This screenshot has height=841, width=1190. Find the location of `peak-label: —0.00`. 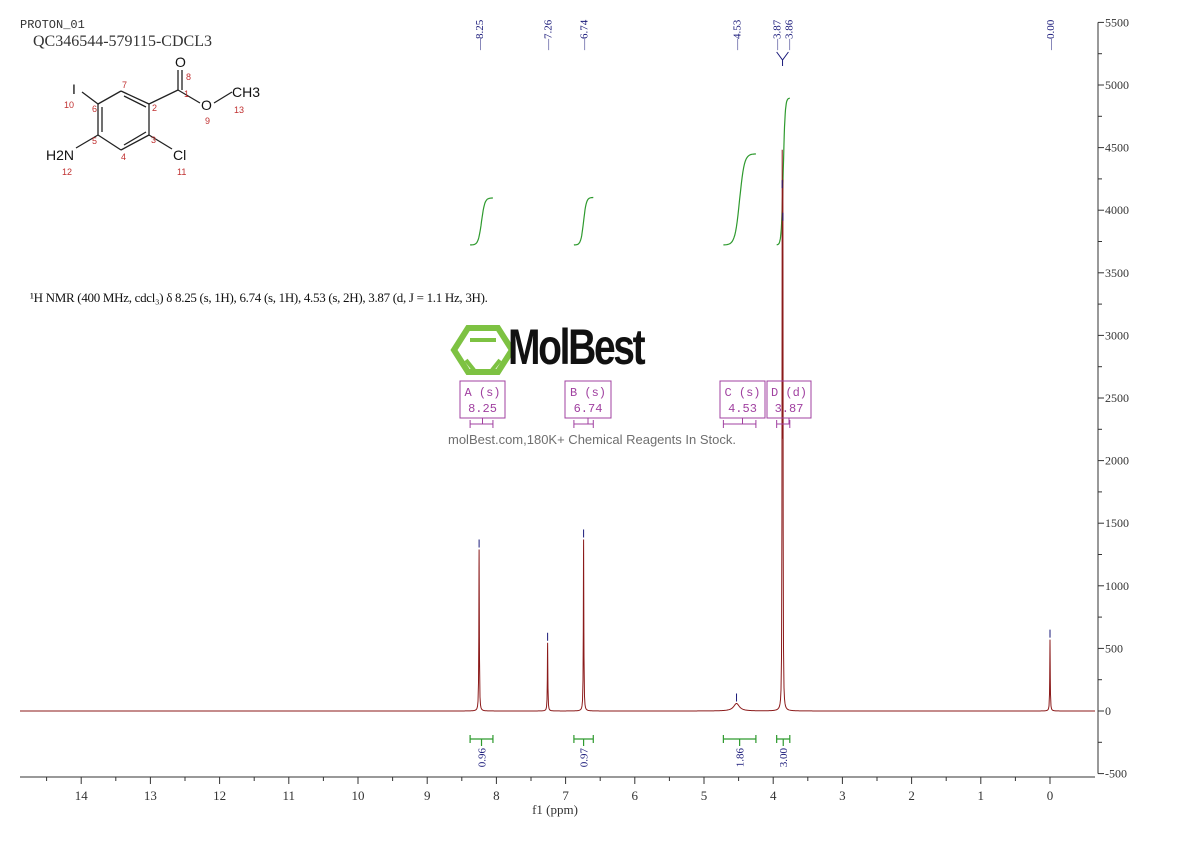

peak-label: —0.00 is located at coordinates (1051, 35).